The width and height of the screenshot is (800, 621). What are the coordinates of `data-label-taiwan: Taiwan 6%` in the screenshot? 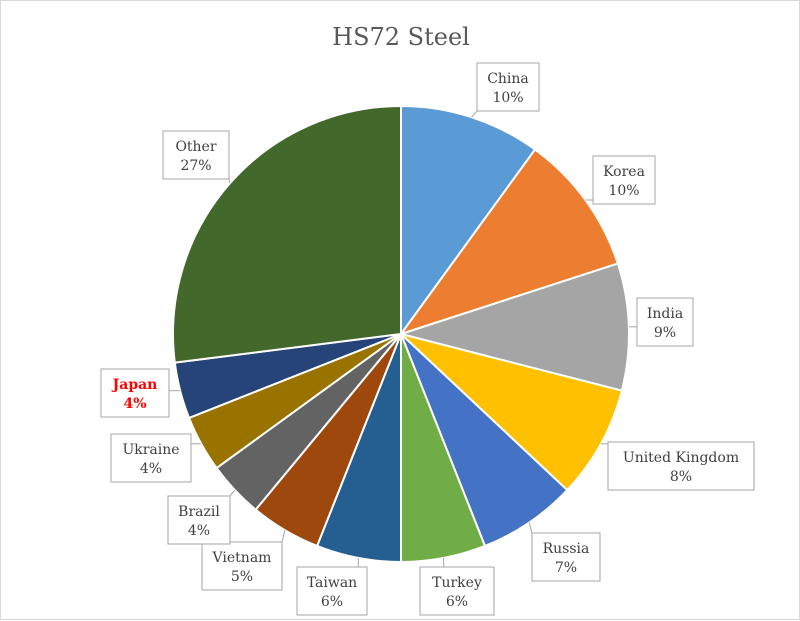 It's located at (332, 591).